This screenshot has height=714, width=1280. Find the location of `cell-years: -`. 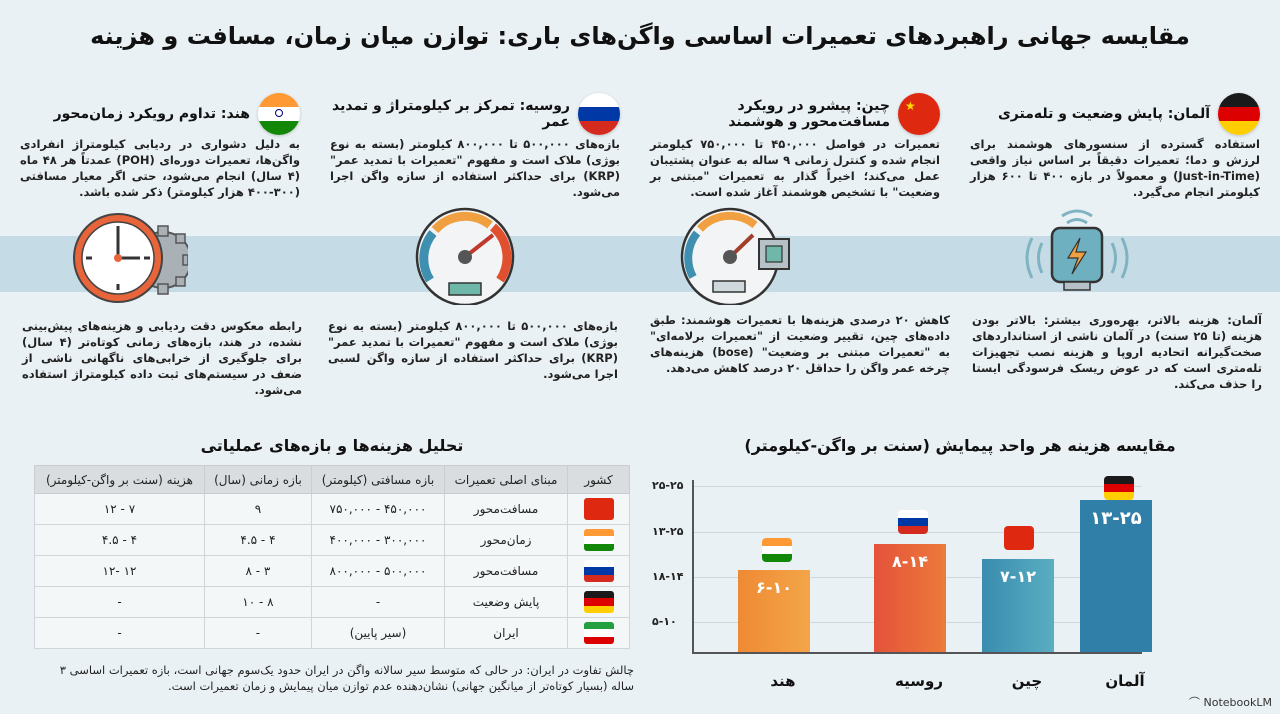

cell-years: - is located at coordinates (257, 633).